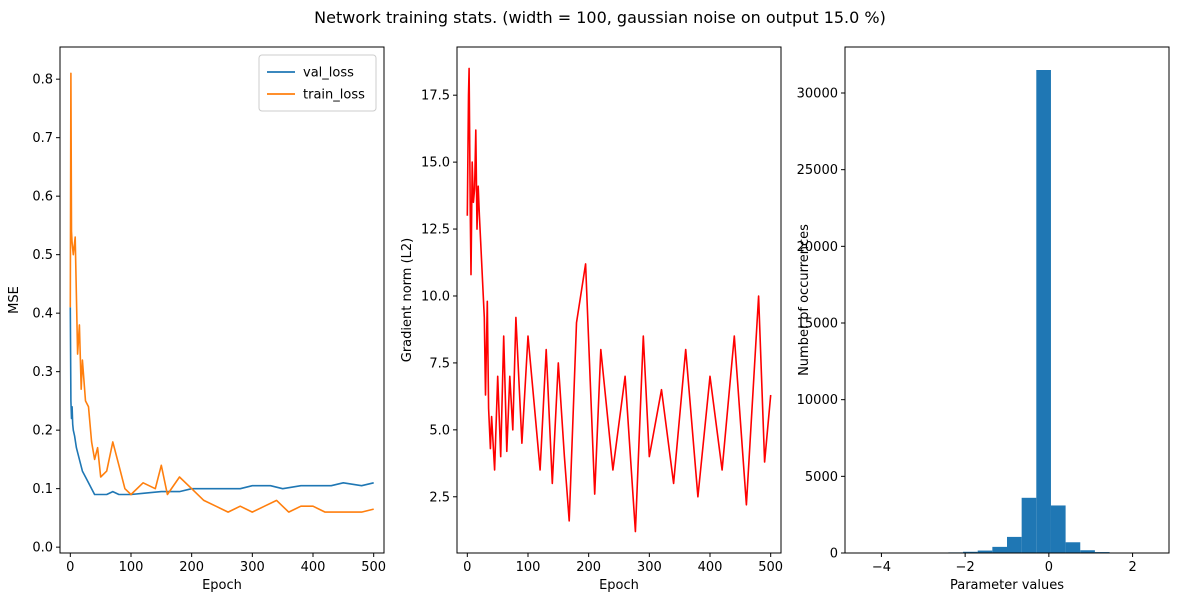  Describe the element at coordinates (821, 477) in the screenshot. I see `y-tick-label: 5000` at that location.